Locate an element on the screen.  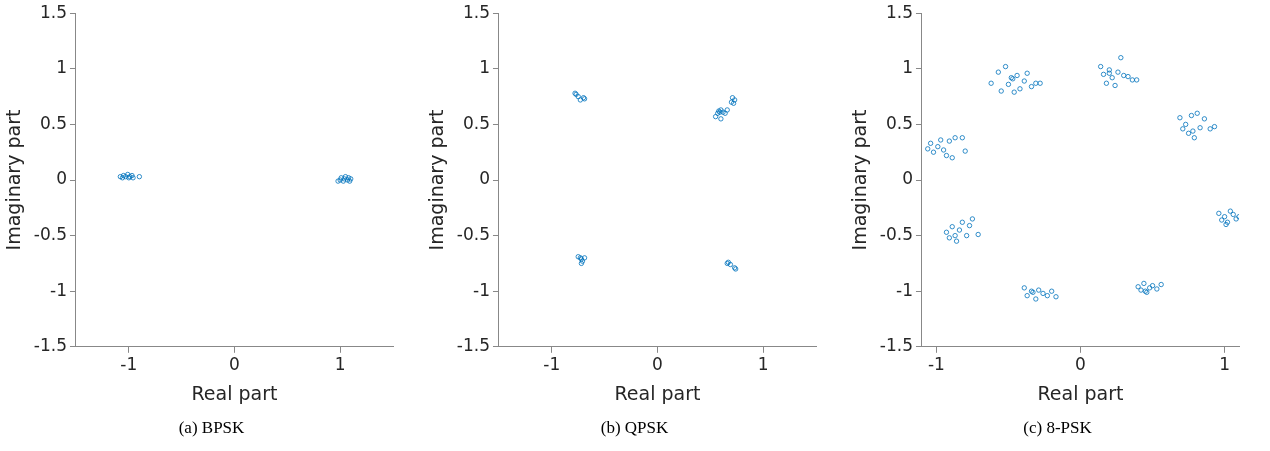
text: (a) BPSK is located at coordinates (211, 428).